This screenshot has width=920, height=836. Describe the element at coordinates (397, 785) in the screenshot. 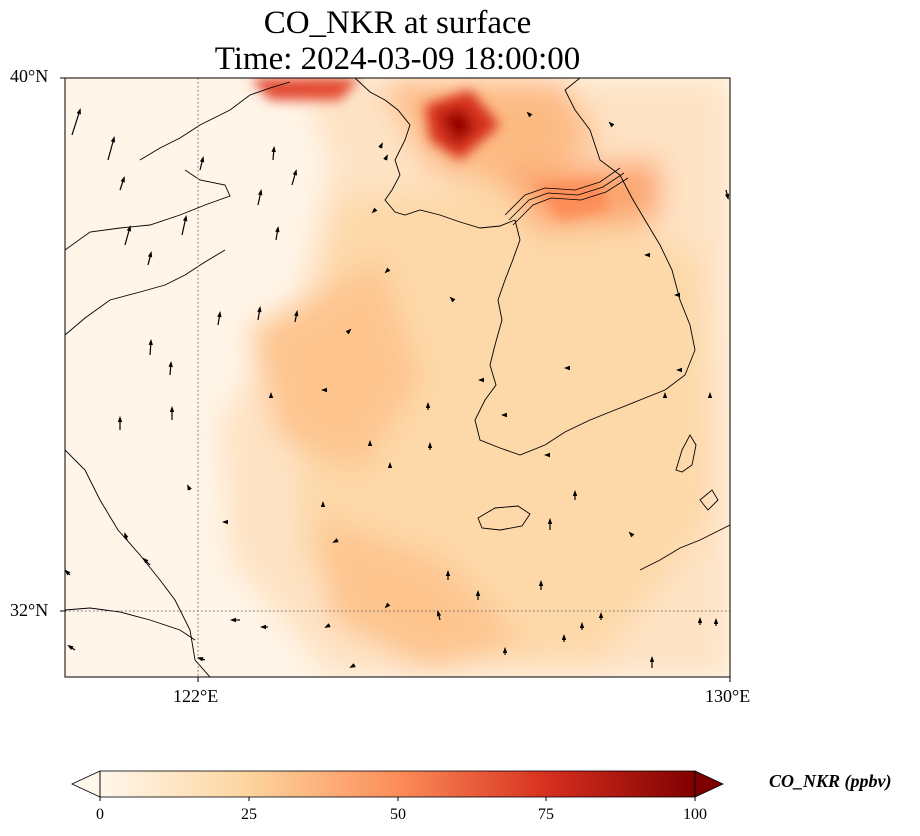

I see `colorbar` at that location.